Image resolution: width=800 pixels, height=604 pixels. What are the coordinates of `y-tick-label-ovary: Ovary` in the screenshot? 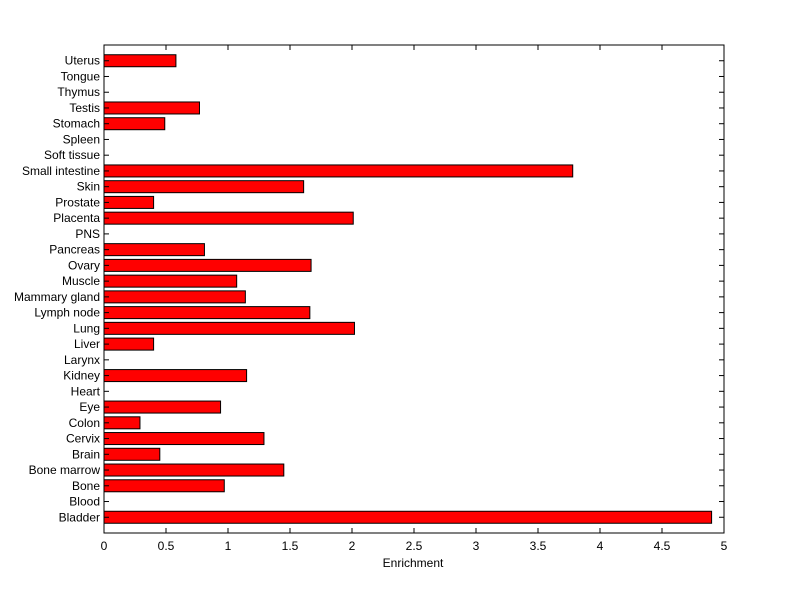 It's located at (84, 265).